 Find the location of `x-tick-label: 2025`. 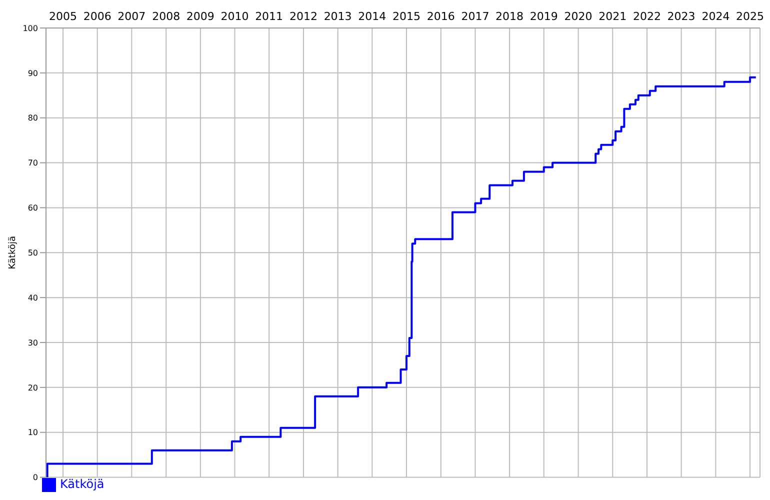

x-tick-label: 2025 is located at coordinates (750, 16).